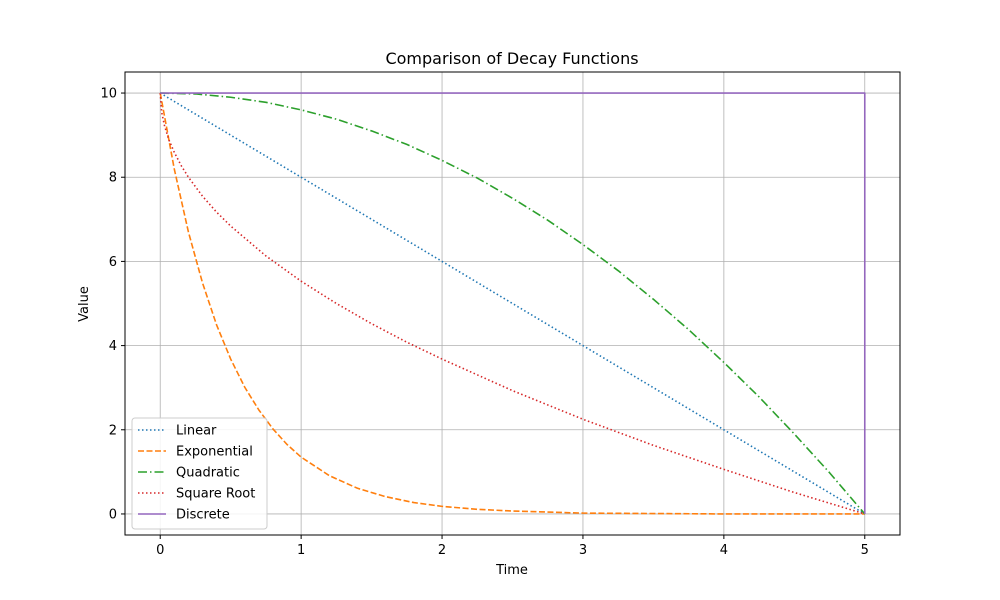 This screenshot has width=1000, height=600. I want to click on legend-label: Discrete, so click(203, 515).